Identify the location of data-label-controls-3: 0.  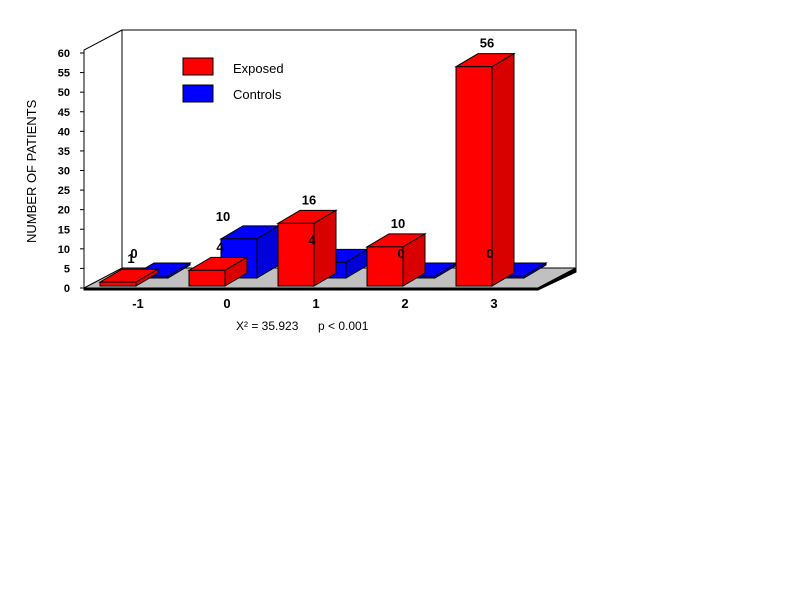
(400, 253).